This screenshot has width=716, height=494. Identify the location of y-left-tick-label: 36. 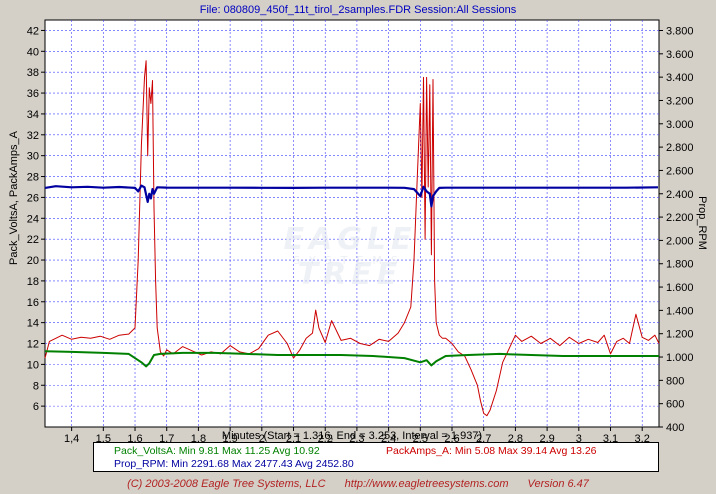
(33, 94).